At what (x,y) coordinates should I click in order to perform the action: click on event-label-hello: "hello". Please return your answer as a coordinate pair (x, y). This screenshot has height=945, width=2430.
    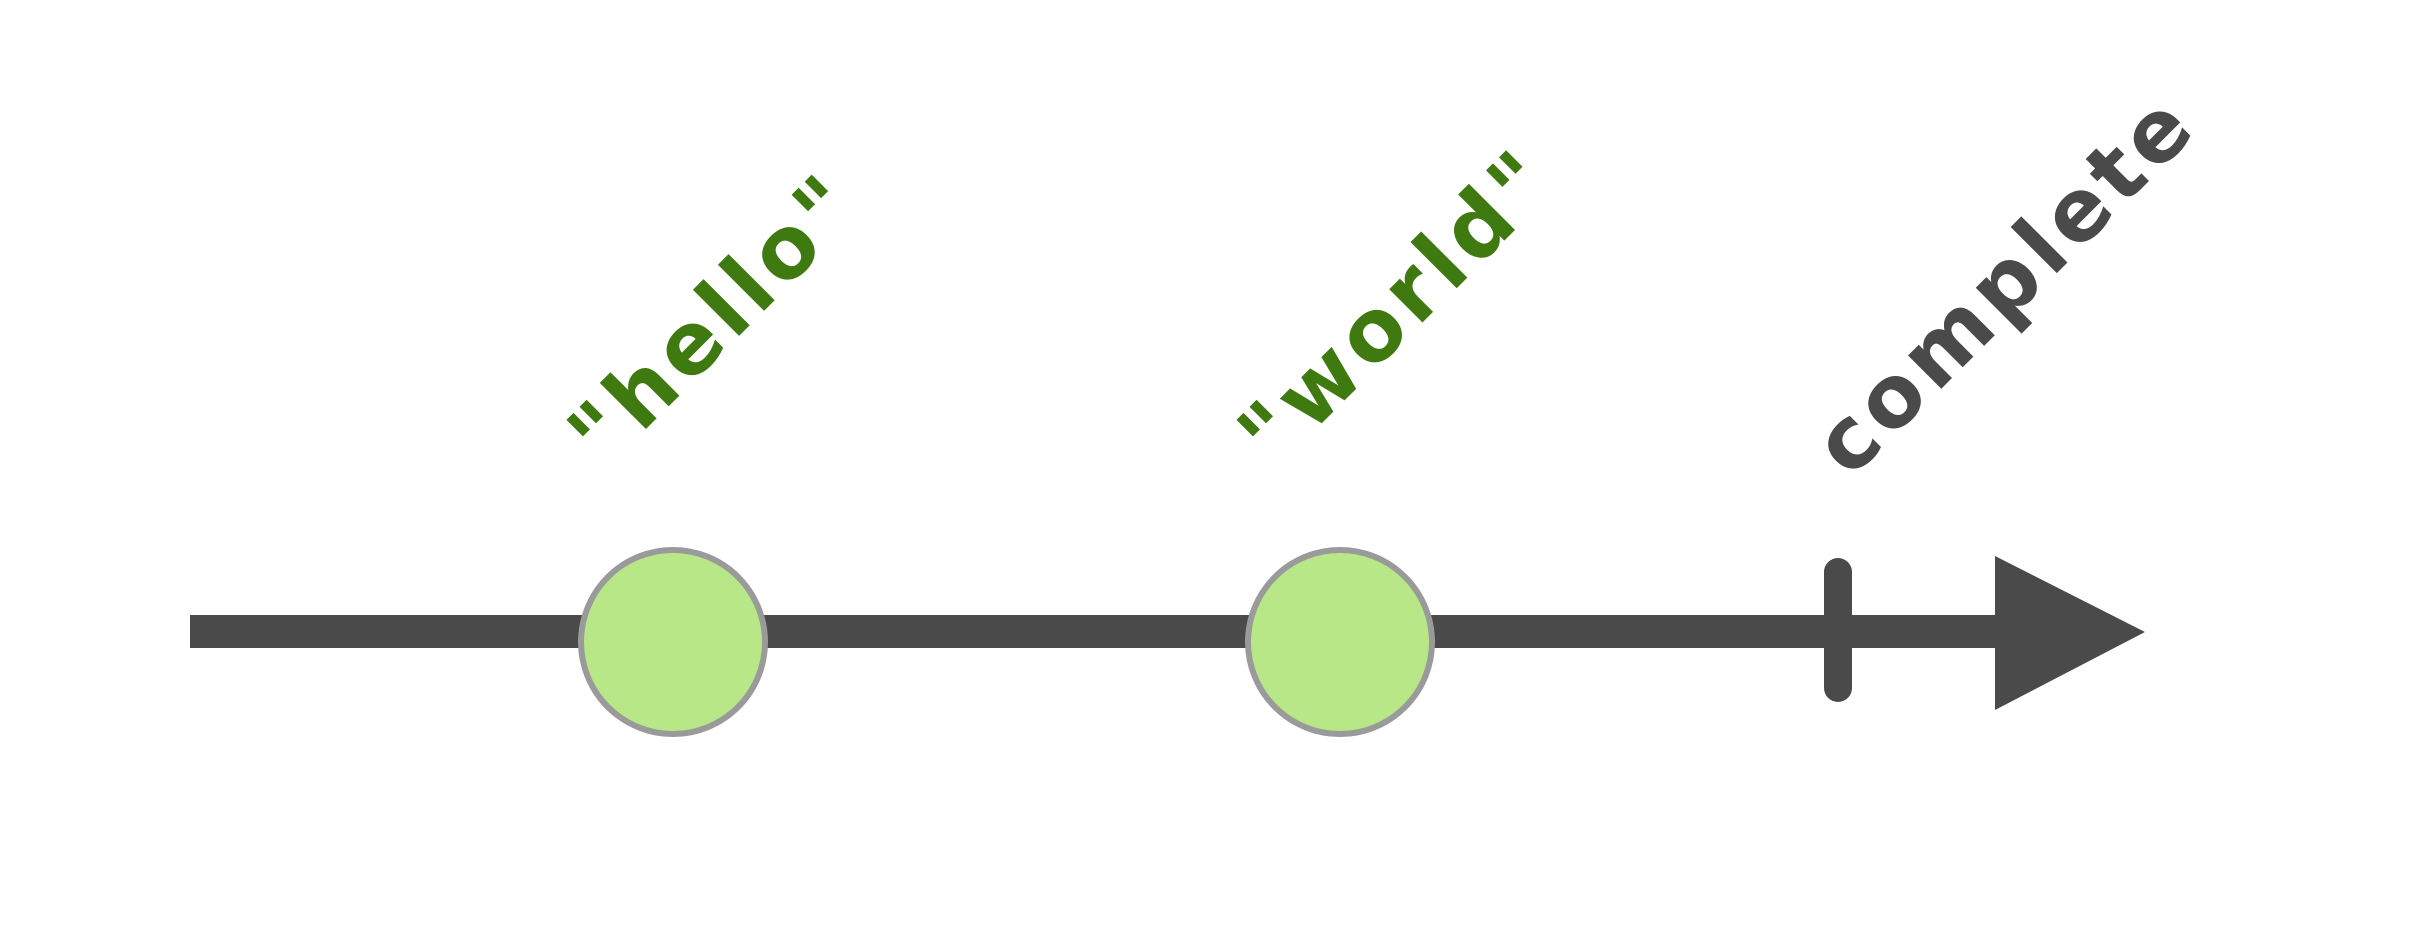
    Looking at the image, I should click on (715, 319).